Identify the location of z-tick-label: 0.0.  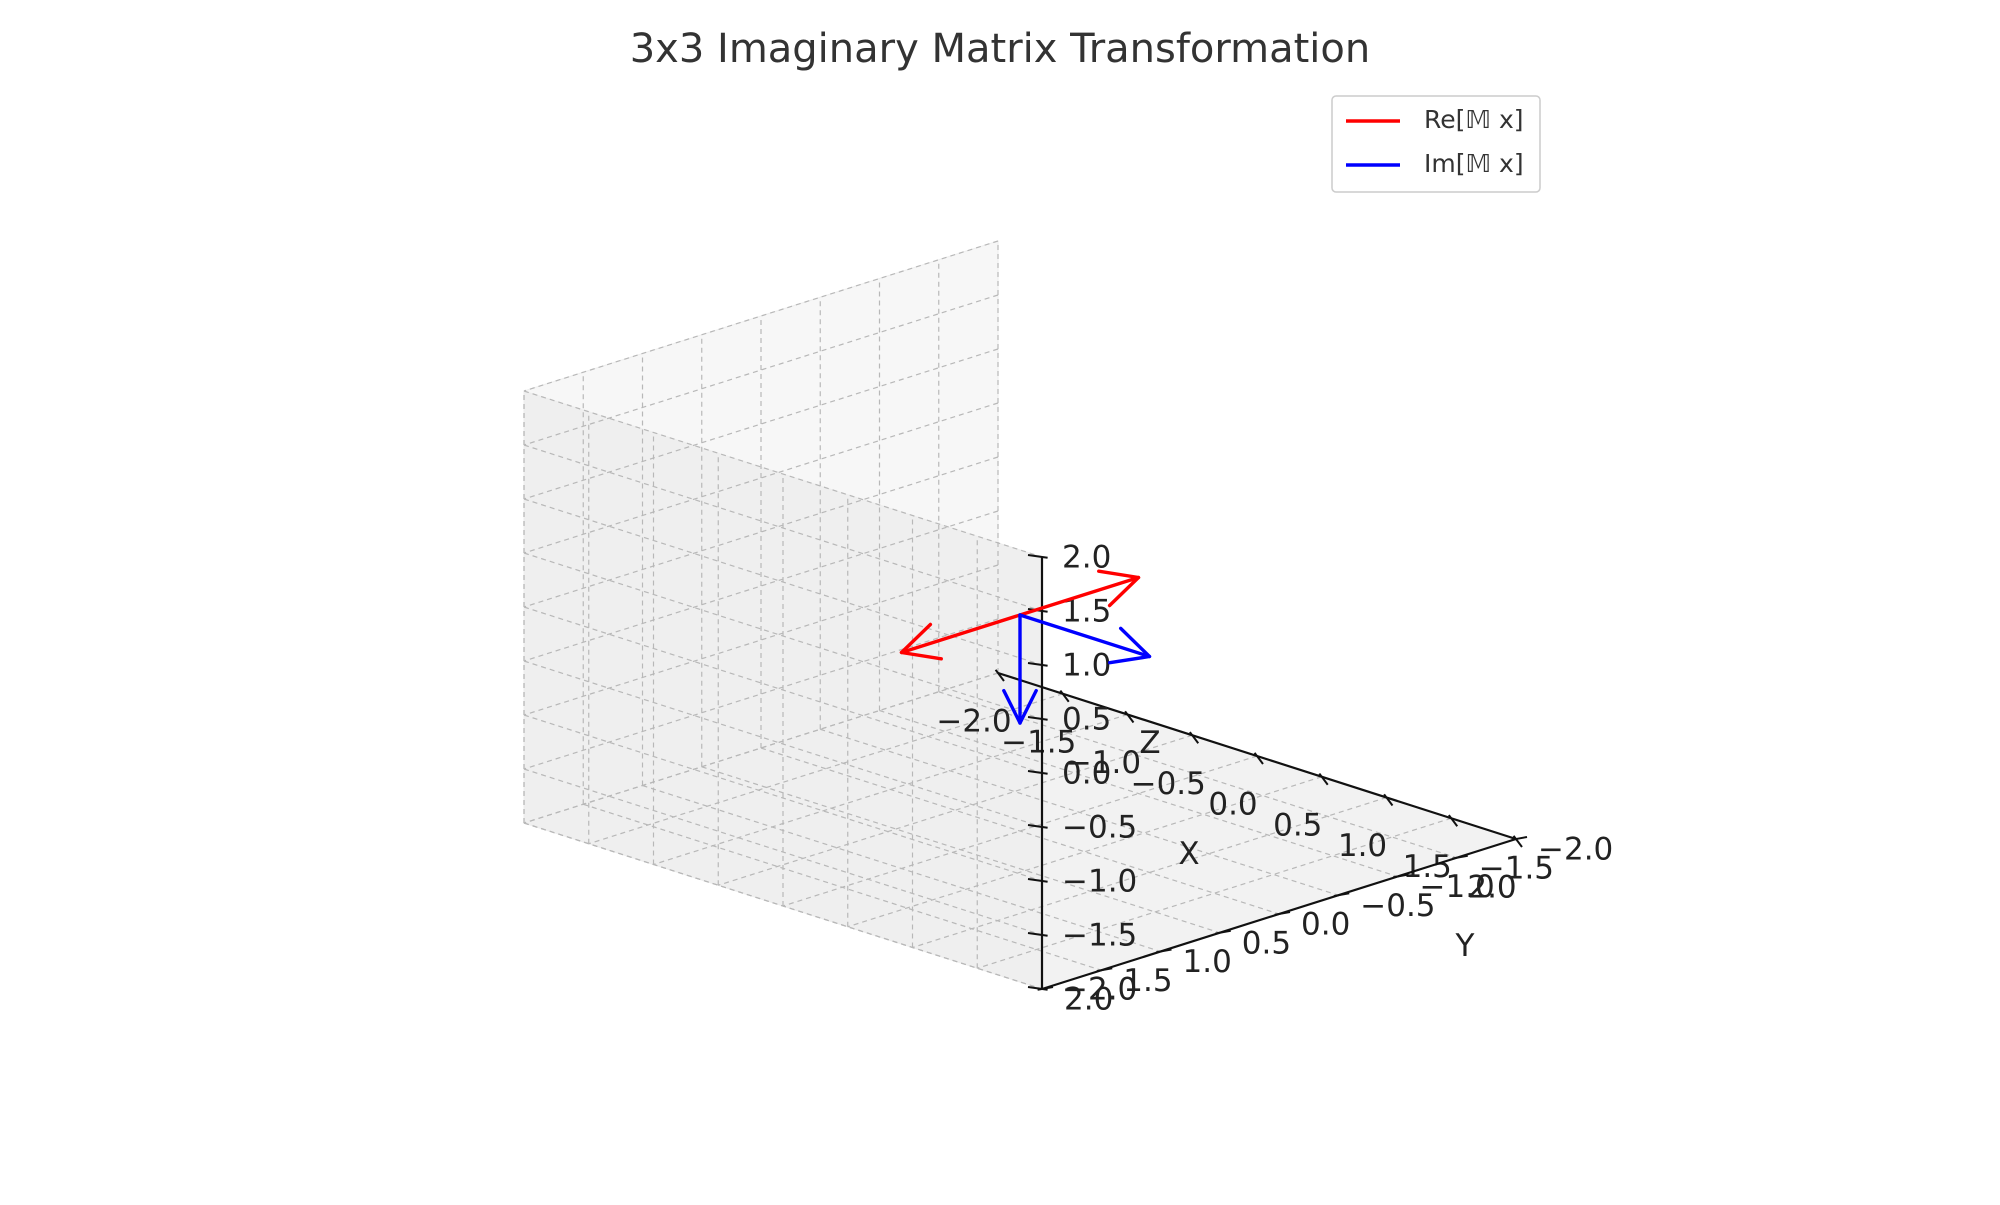
(1086, 774).